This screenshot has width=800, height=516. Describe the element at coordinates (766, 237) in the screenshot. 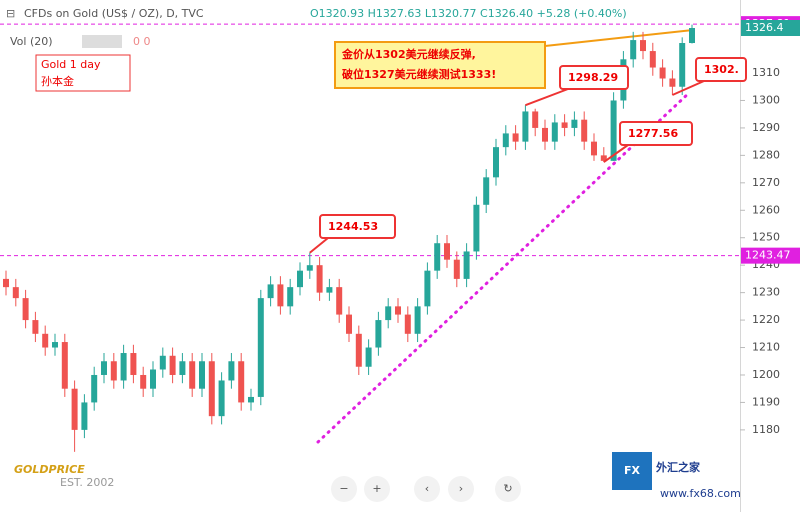

I see `y-tick-label: 1250` at that location.